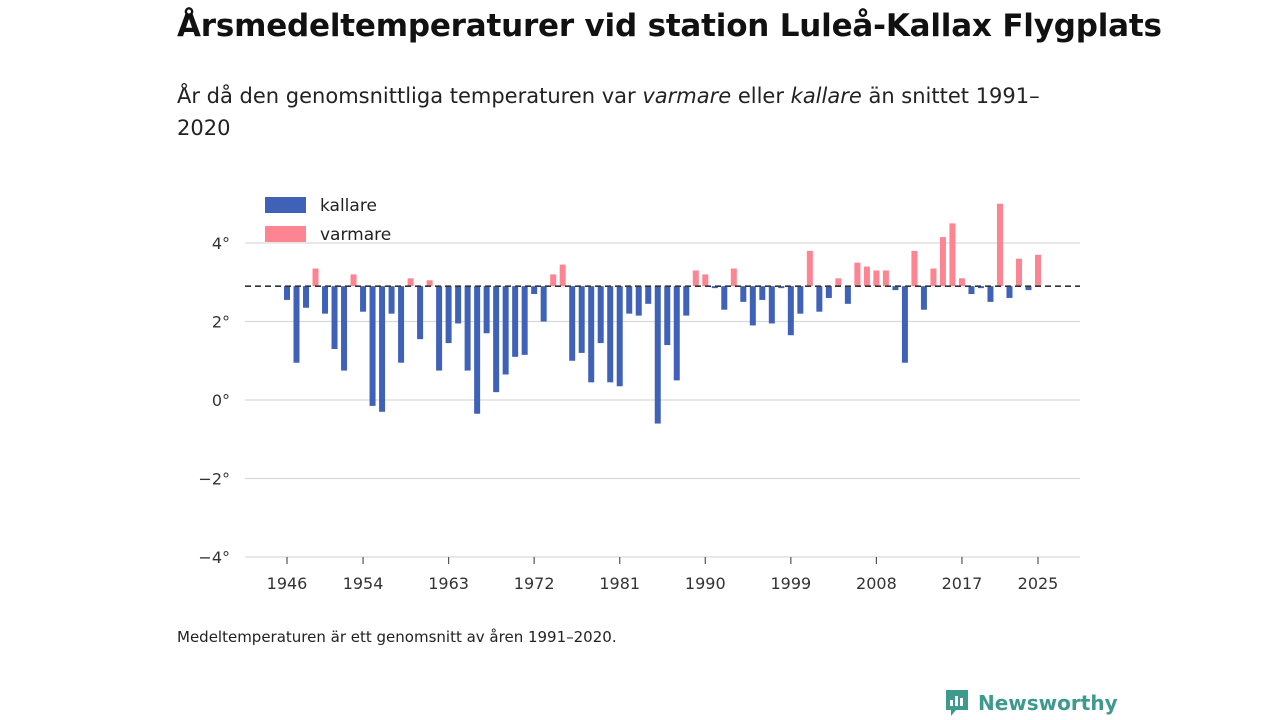 Image resolution: width=1280 pixels, height=720 pixels. I want to click on y-tick-label: 4°, so click(221, 243).